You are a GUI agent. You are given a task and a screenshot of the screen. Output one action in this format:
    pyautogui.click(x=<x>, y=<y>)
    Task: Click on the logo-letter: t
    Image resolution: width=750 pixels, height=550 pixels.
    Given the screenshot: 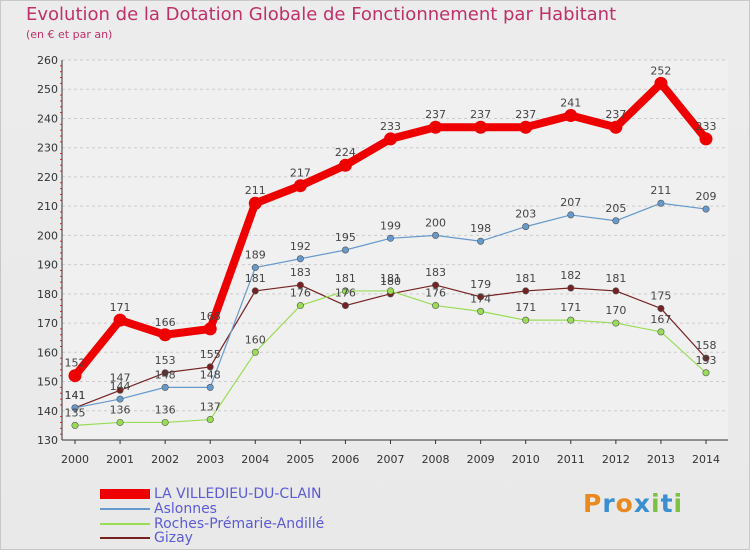 What is the action you would take?
    pyautogui.click(x=667, y=503)
    